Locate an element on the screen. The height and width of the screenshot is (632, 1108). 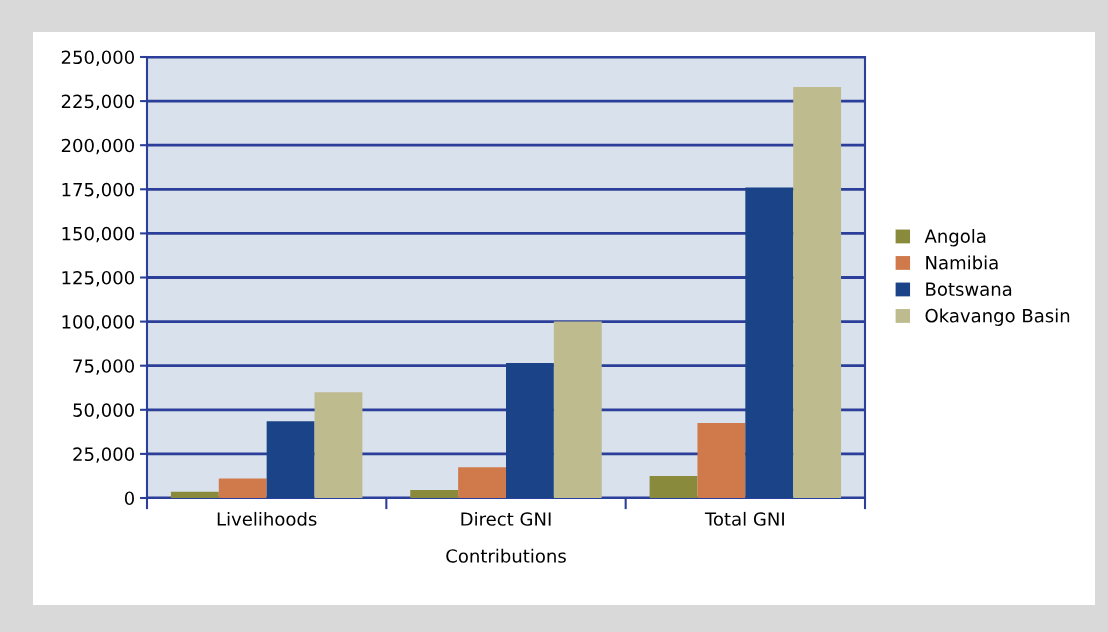
y-tick-label: 75,000 is located at coordinates (103, 367).